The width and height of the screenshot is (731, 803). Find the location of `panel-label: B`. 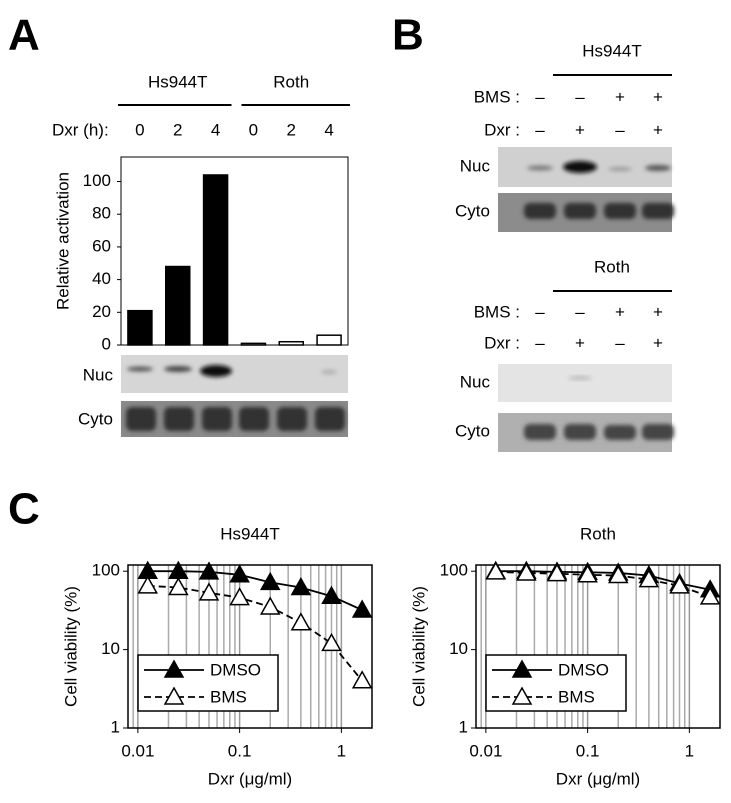

panel-label: B is located at coordinates (408, 35).